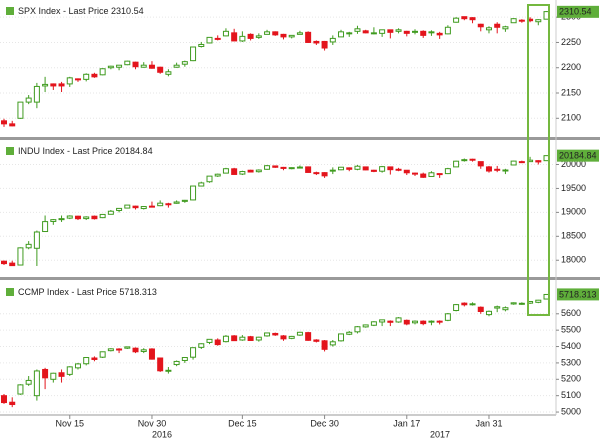 The height and width of the screenshot is (441, 600). Describe the element at coordinates (573, 236) in the screenshot. I see `y-tick-label: 18500` at that location.